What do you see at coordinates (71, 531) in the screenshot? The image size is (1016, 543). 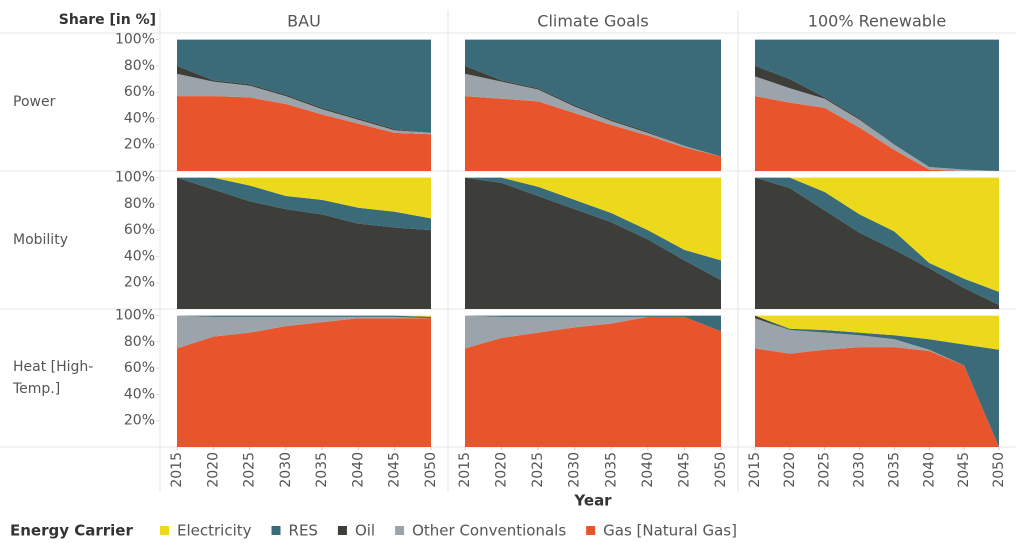 I see `legend-title: Energy Carrier` at bounding box center [71, 531].